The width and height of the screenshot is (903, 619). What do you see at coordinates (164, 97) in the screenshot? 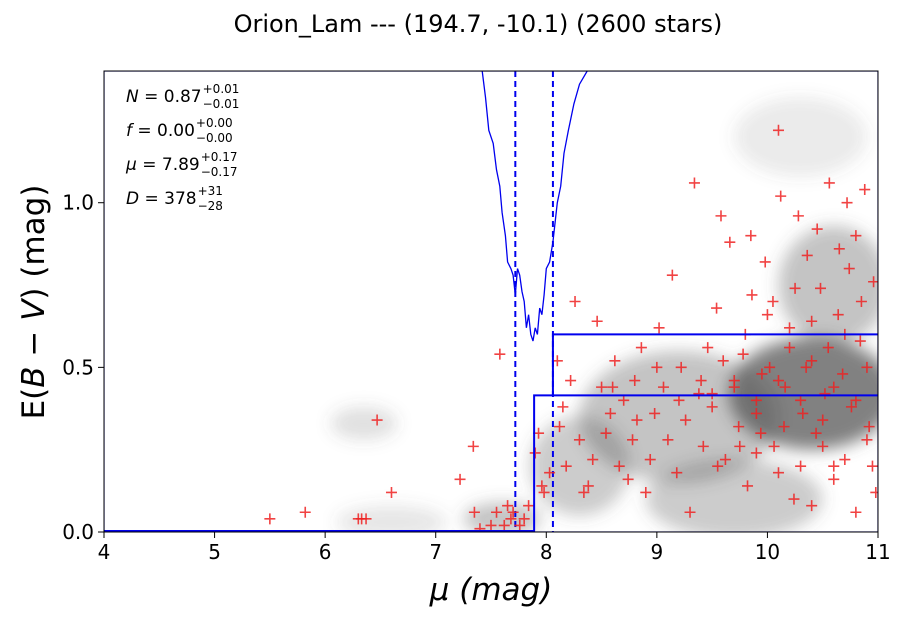
I see `fit-parameter: N = 0.87` at bounding box center [164, 97].